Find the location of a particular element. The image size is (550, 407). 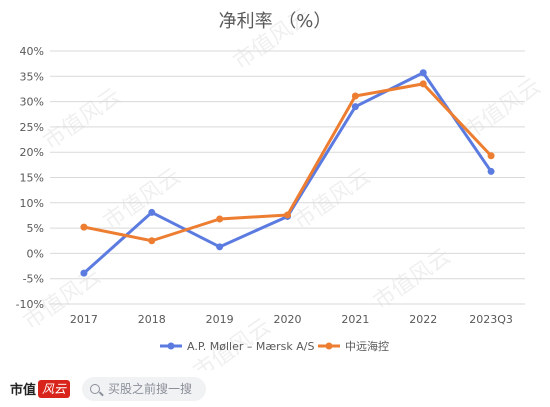

y-tick-label: 15% is located at coordinates (32, 178).